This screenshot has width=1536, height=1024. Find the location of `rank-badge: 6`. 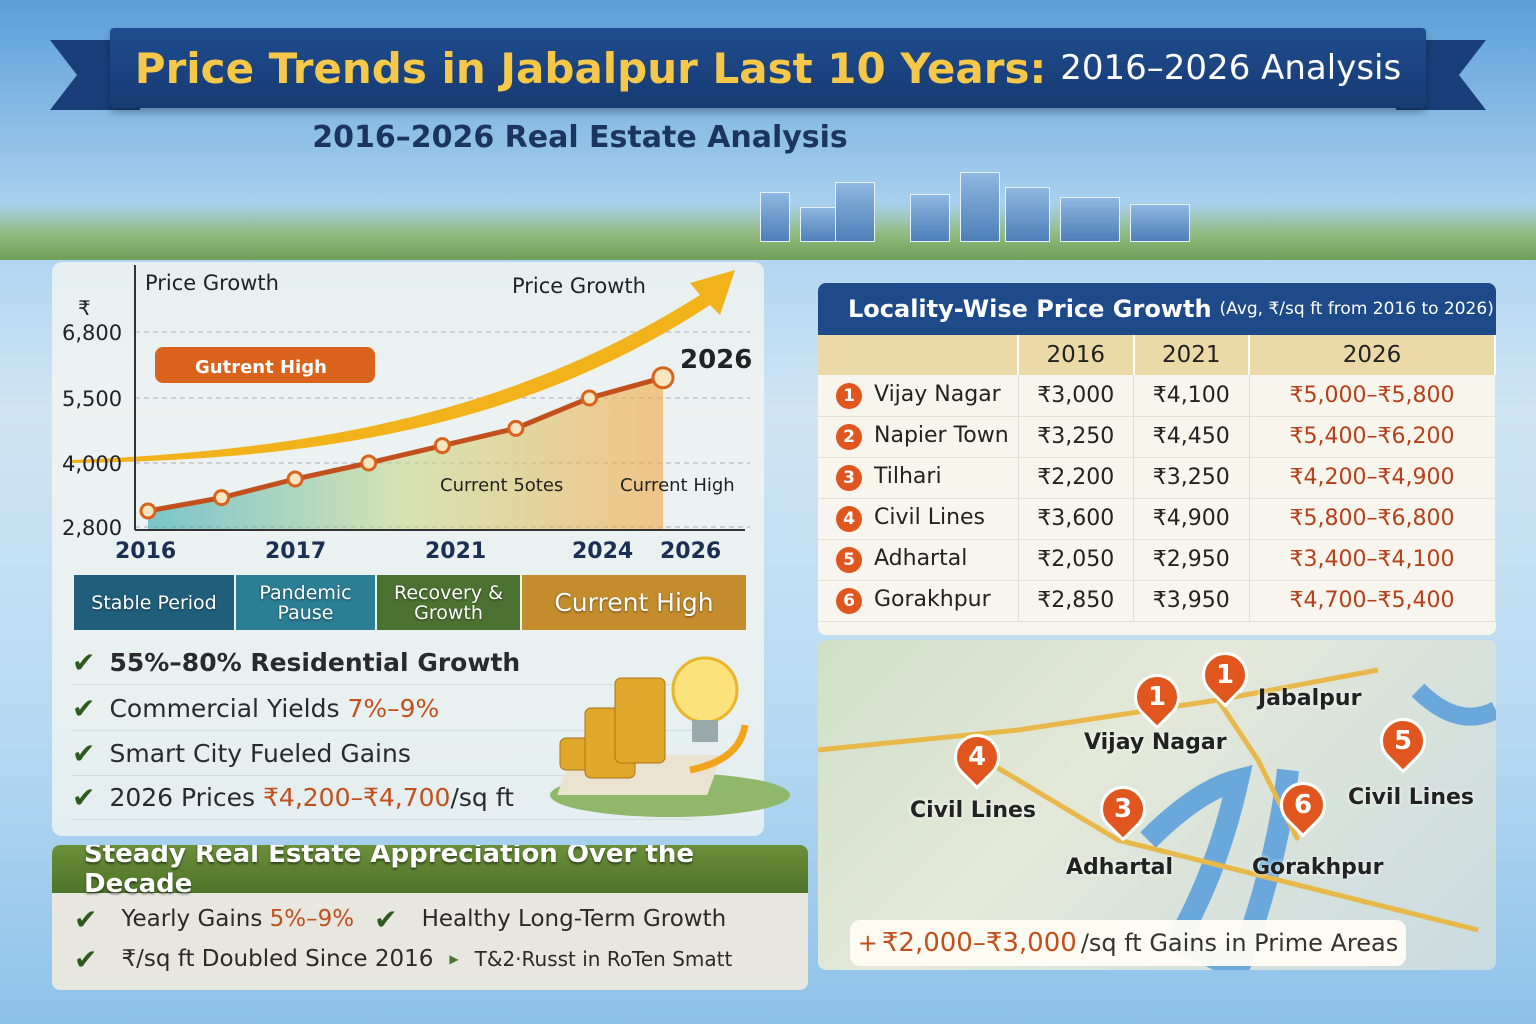

rank-badge: 6 is located at coordinates (849, 601).